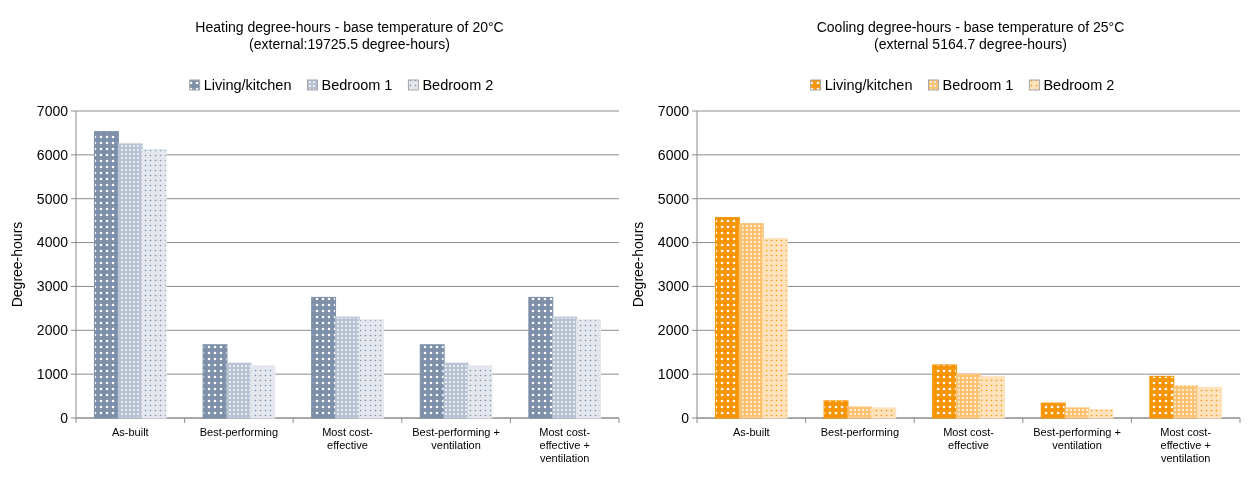 The image size is (1258, 481). What do you see at coordinates (349, 44) in the screenshot?
I see `chart-subtitle: (external:19725.5 degree-hours)` at bounding box center [349, 44].